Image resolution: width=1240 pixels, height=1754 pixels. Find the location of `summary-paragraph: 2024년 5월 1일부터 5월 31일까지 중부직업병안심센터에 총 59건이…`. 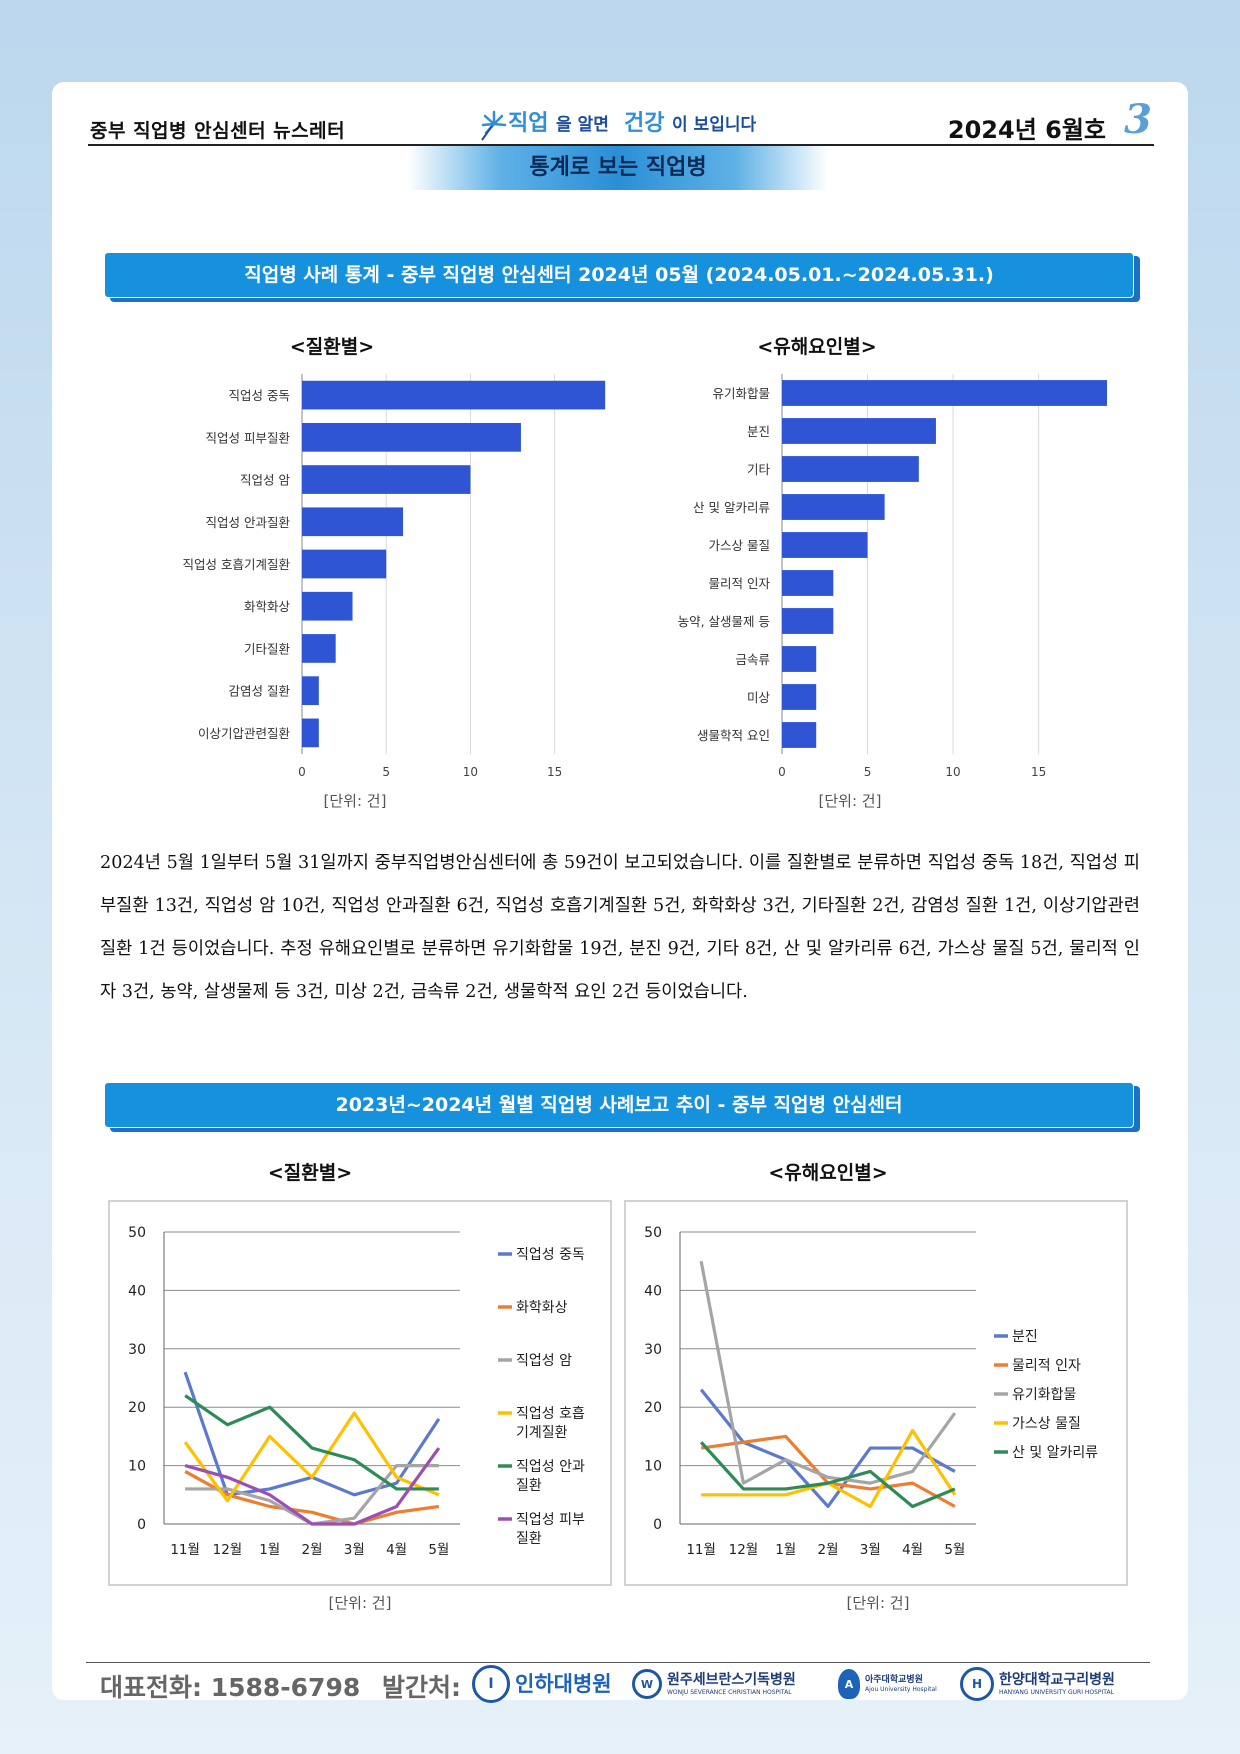

summary-paragraph: 2024년 5월 1일부터 5월 31일까지 중부직업병안심센터에 총 59건이… is located at coordinates (620, 927).